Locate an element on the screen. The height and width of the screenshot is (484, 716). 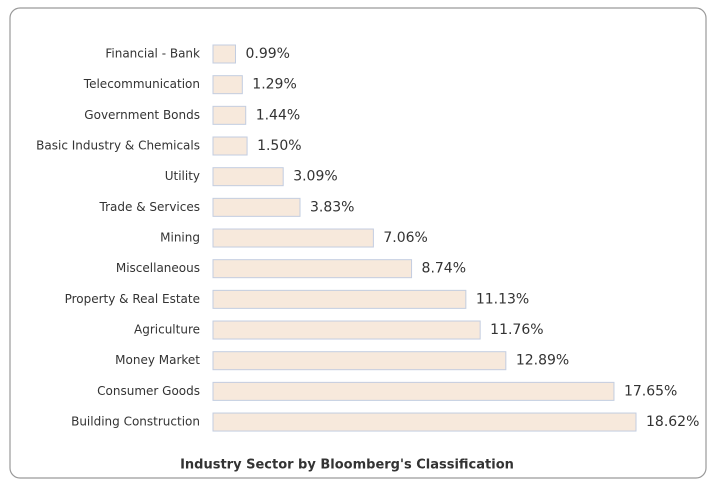
category-label: Trade & Services is located at coordinates (149, 207).